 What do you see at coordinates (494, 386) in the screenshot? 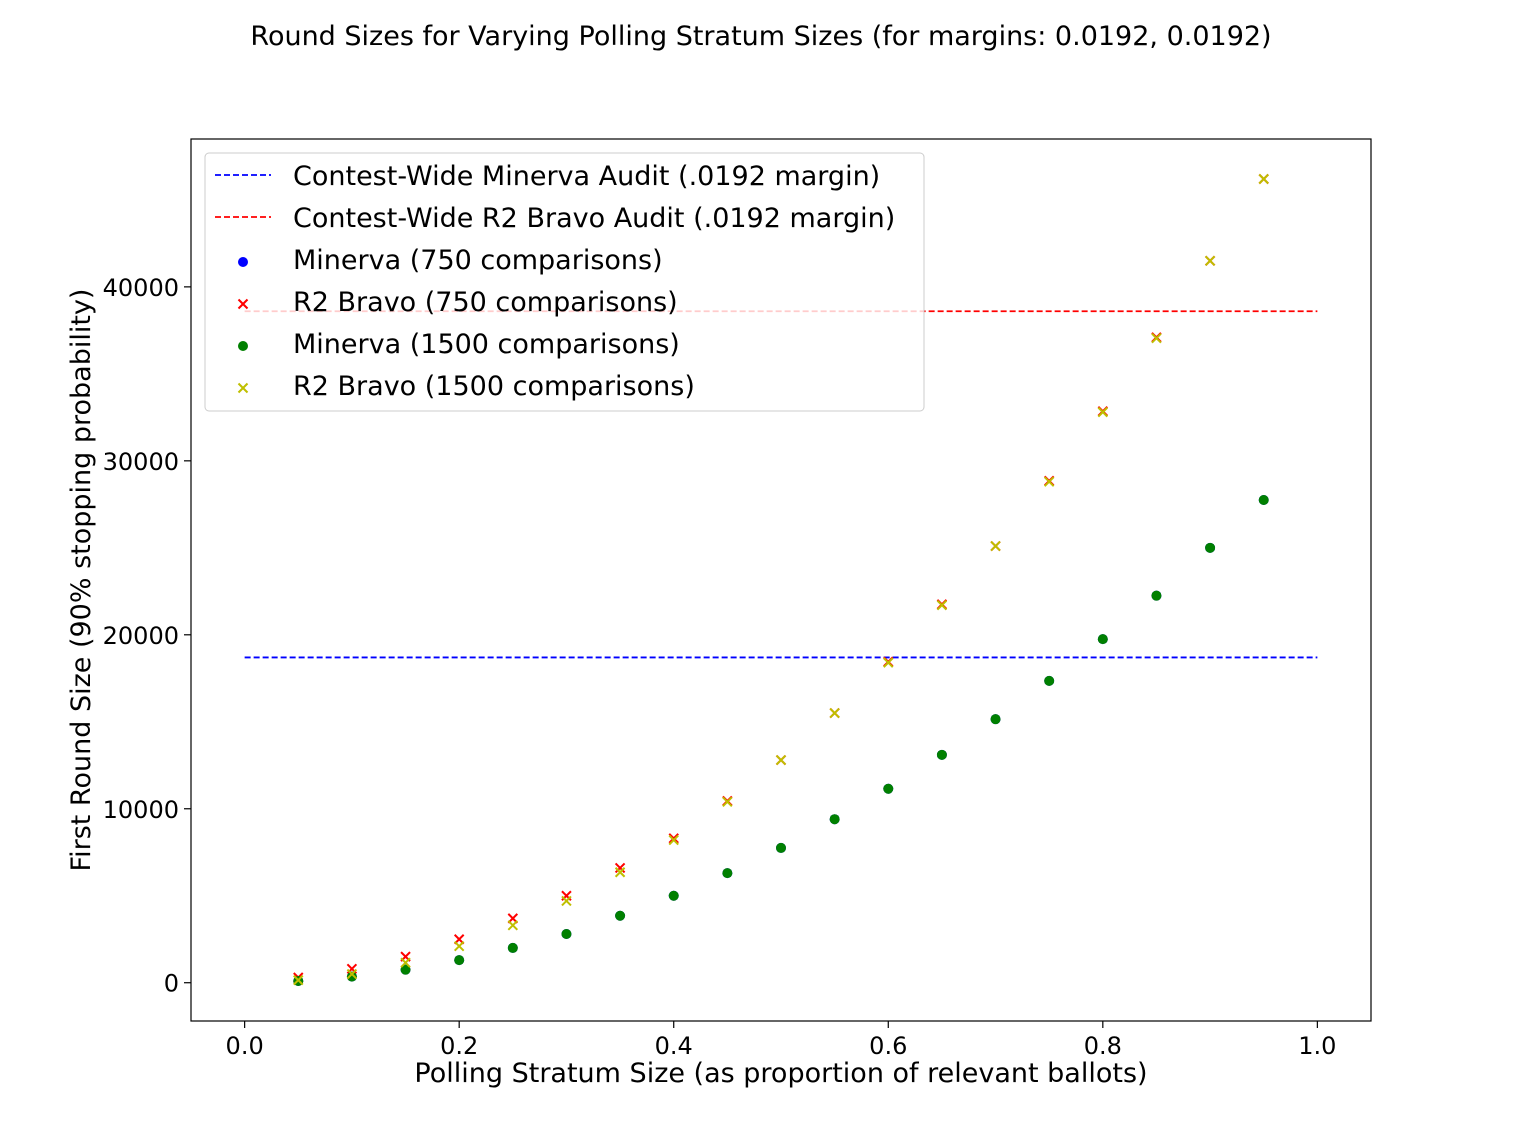
I see `legend-label-5: R2 Bravo (1500 comparisons)` at bounding box center [494, 386].